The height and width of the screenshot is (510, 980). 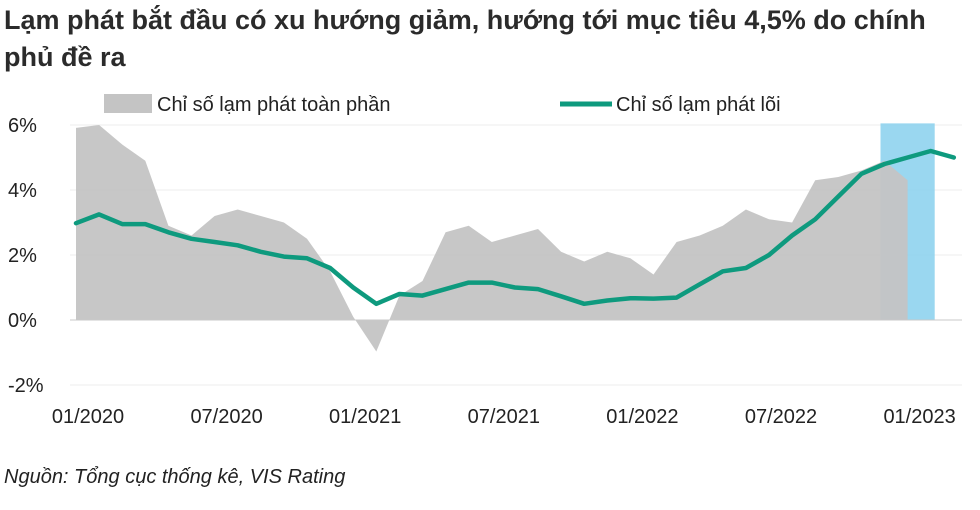 I want to click on x-tick-label: 07/2020, so click(x=226, y=417).